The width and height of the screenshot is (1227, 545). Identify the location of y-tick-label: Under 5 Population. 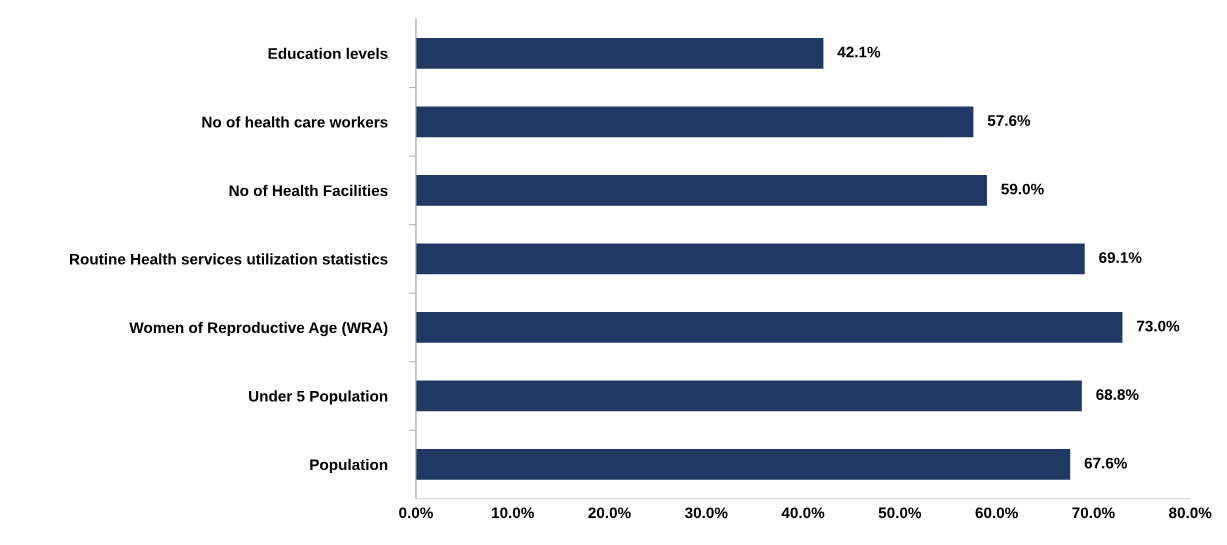
(318, 397).